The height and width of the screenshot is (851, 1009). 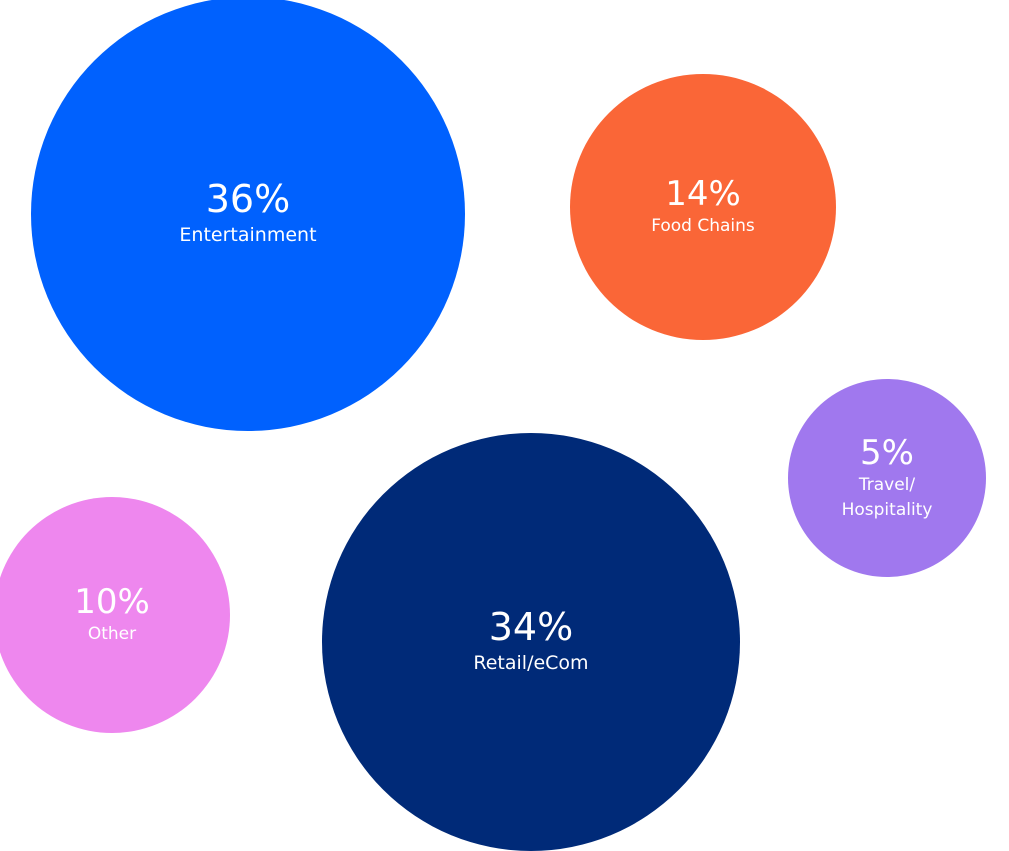 I want to click on bubble: 10% Other, so click(x=115, y=615).